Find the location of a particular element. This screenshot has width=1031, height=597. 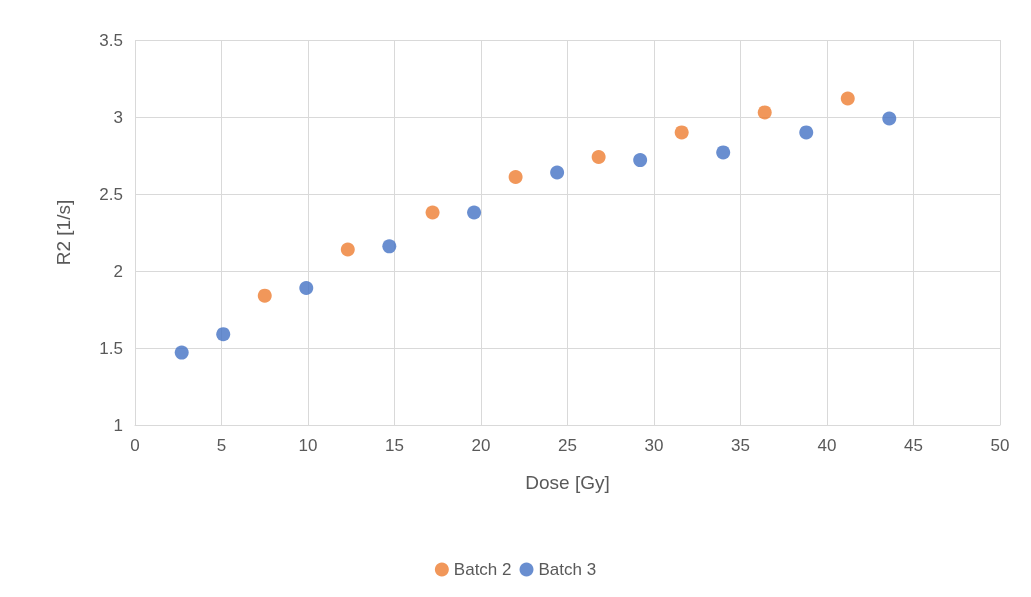

x-tick-label: 5 is located at coordinates (221, 445).